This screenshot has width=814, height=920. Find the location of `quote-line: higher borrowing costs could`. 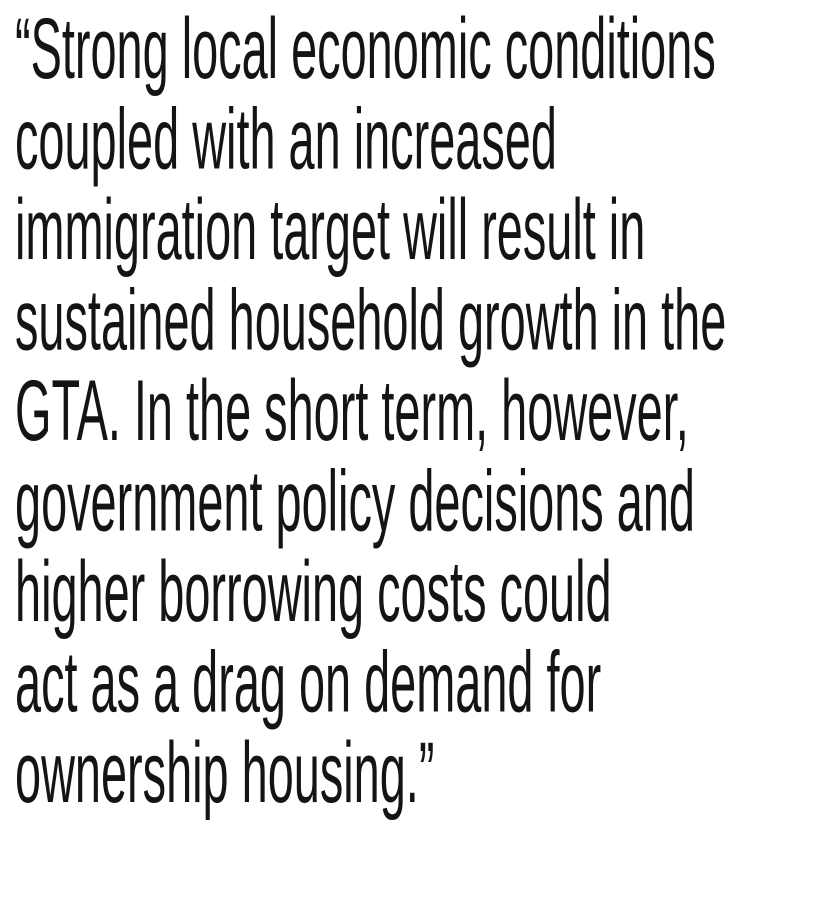

quote-line: higher borrowing costs could is located at coordinates (313, 591).